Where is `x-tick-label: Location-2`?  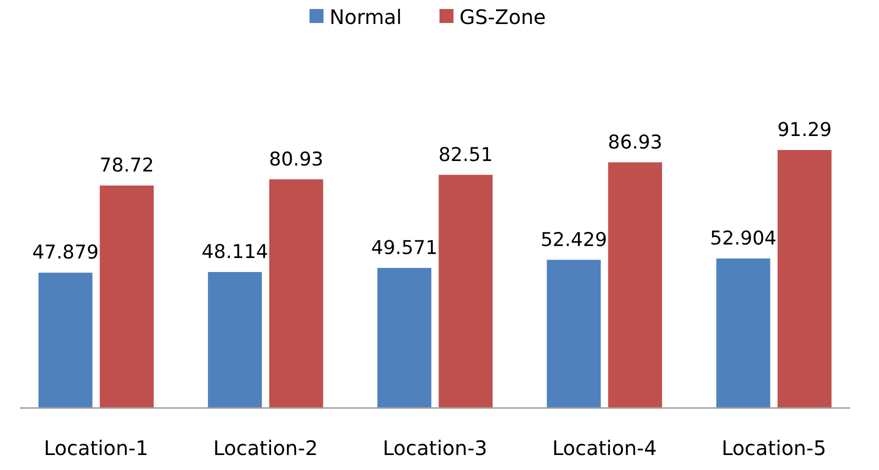 x-tick-label: Location-2 is located at coordinates (265, 448).